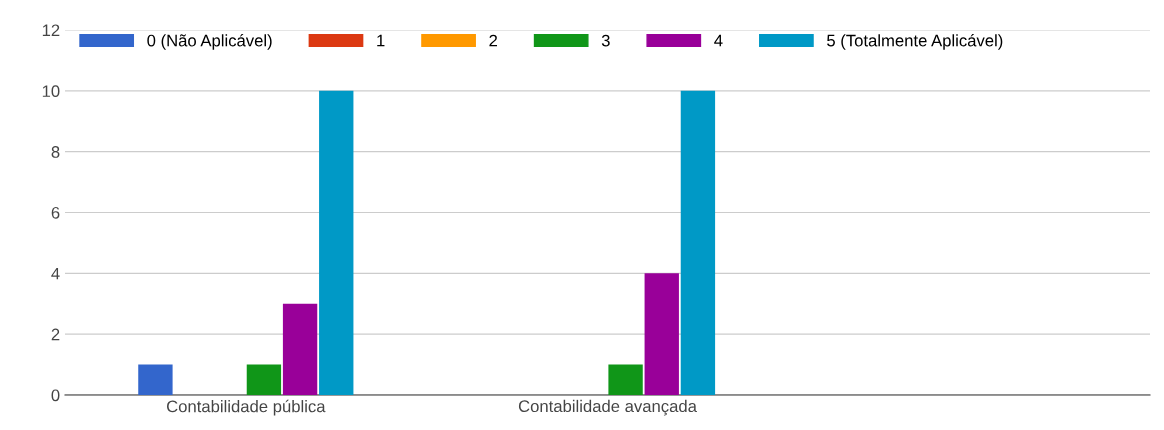 This screenshot has height=430, width=1164. I want to click on x-tick-label: Contabilidade pública, so click(246, 407).